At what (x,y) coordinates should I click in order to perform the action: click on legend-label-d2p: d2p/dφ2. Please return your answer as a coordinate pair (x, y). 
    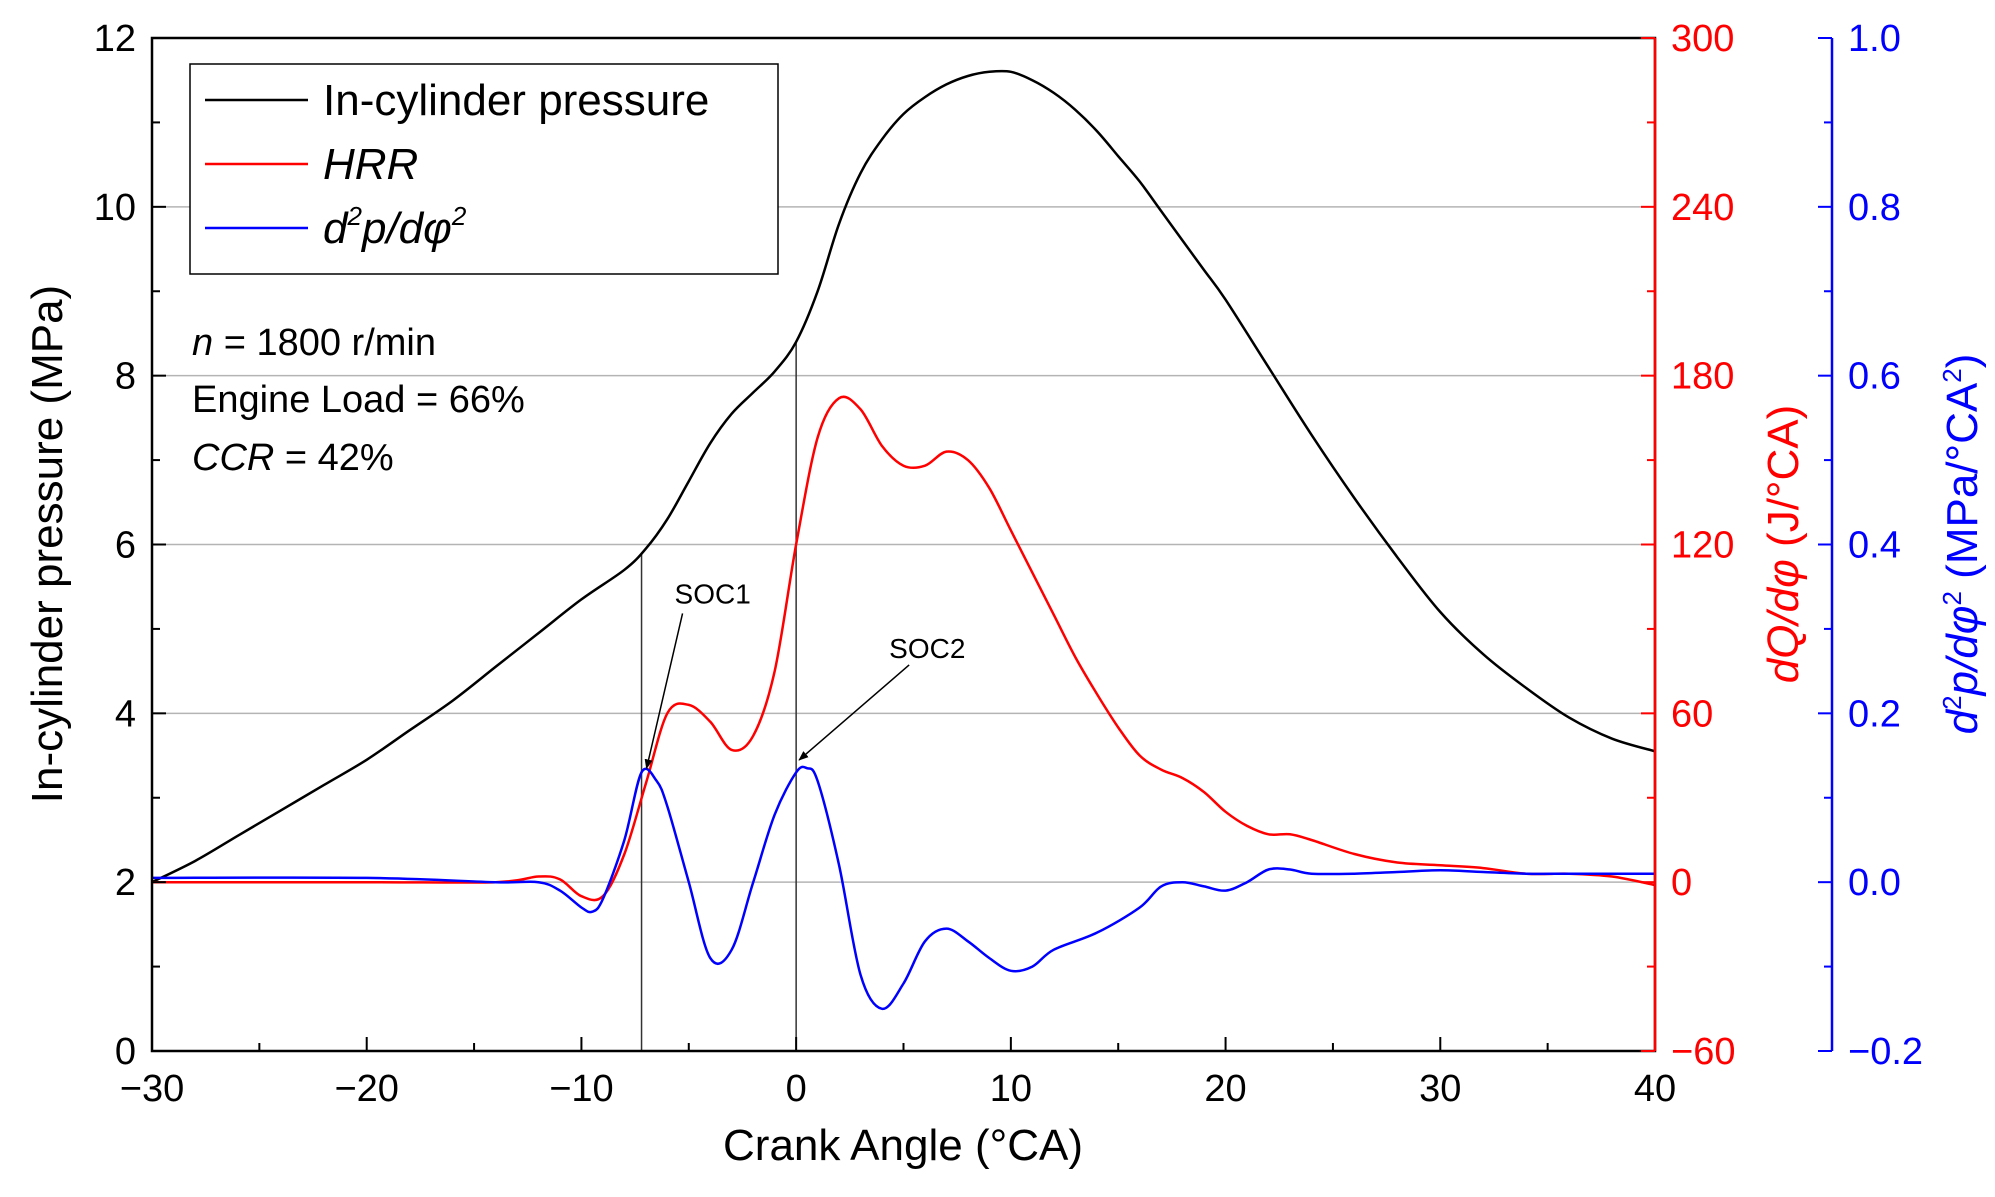
    Looking at the image, I should click on (395, 227).